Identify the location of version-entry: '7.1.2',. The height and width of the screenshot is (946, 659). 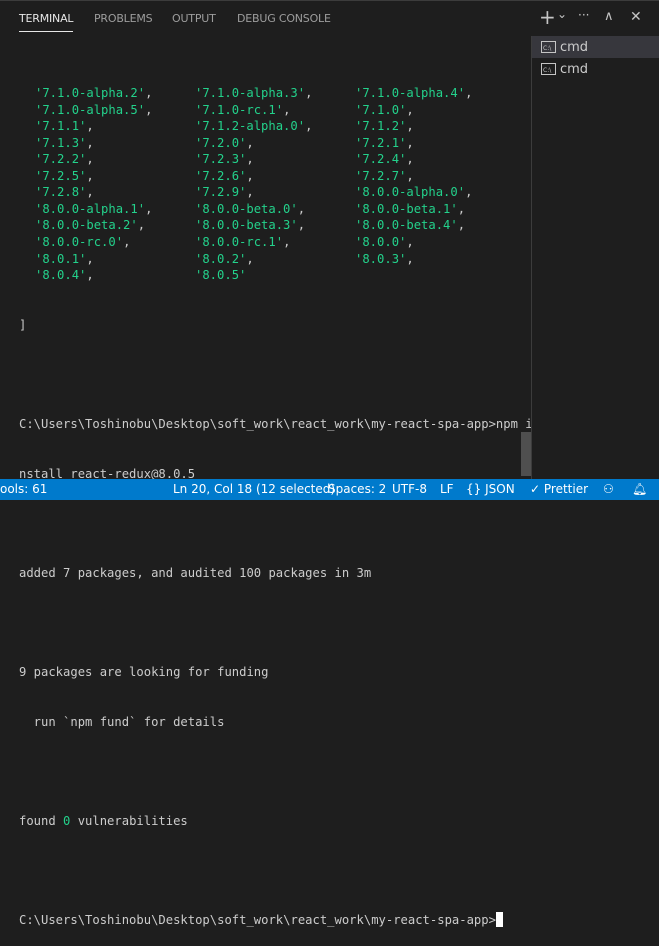
(384, 126).